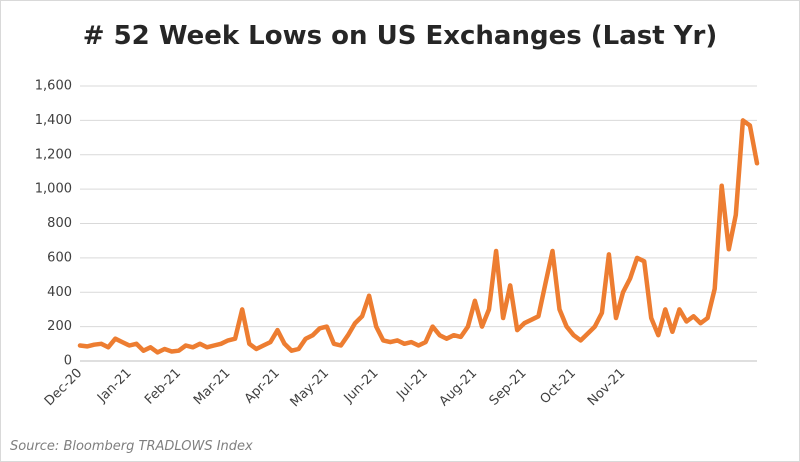  Describe the element at coordinates (131, 446) in the screenshot. I see `source-note: Source: Bloomberg TRADLOWS Index` at that location.